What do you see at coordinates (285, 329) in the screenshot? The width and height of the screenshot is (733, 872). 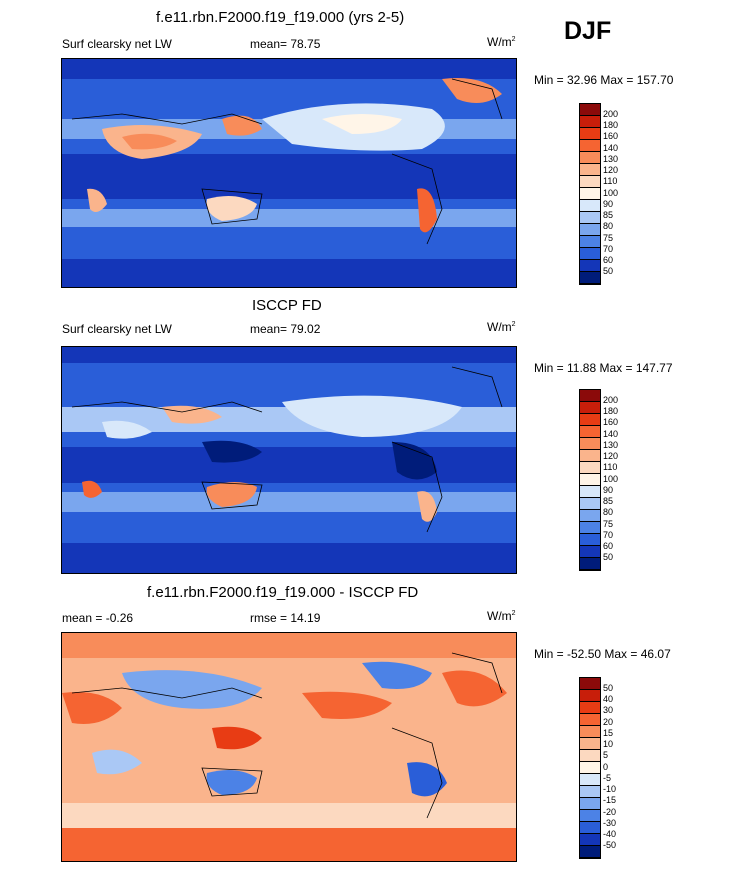 I see `panel-2-mean-label: mean= 79.02` at bounding box center [285, 329].